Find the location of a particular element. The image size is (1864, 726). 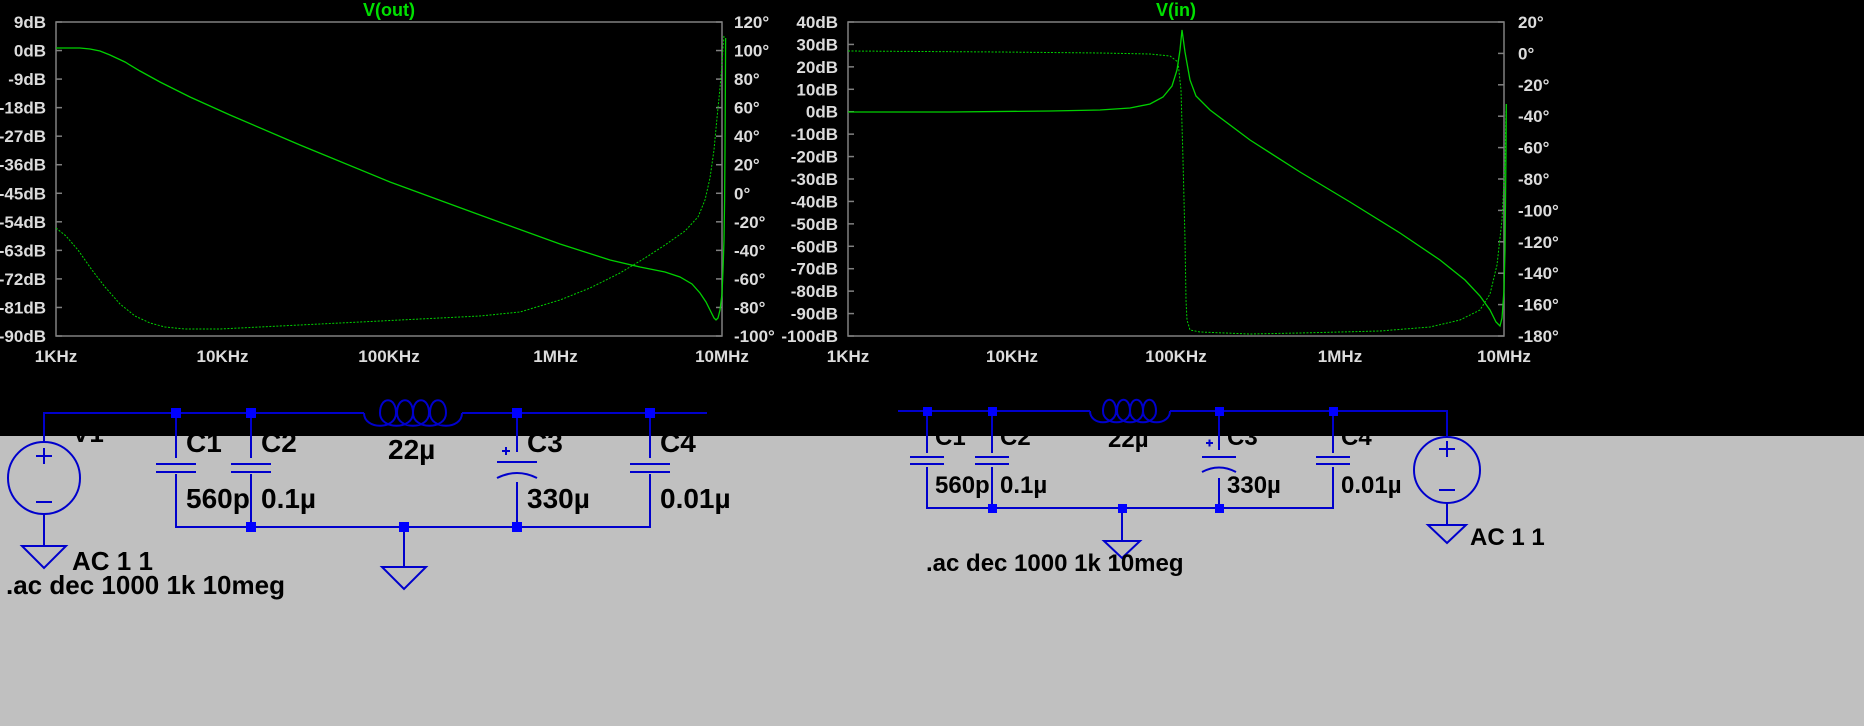

axis-tick-label: 0dB is located at coordinates (822, 112).